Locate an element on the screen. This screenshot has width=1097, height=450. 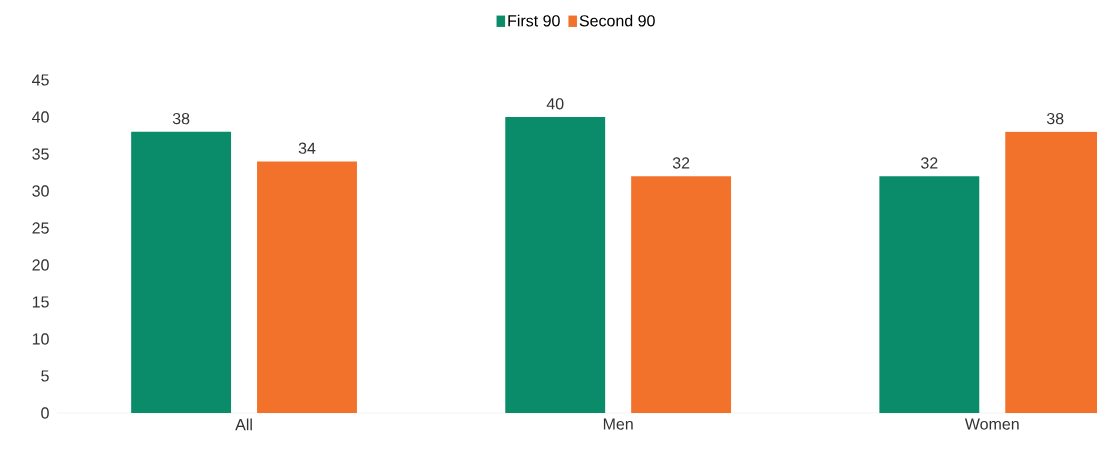
y-tick-label: 15 is located at coordinates (40, 302).